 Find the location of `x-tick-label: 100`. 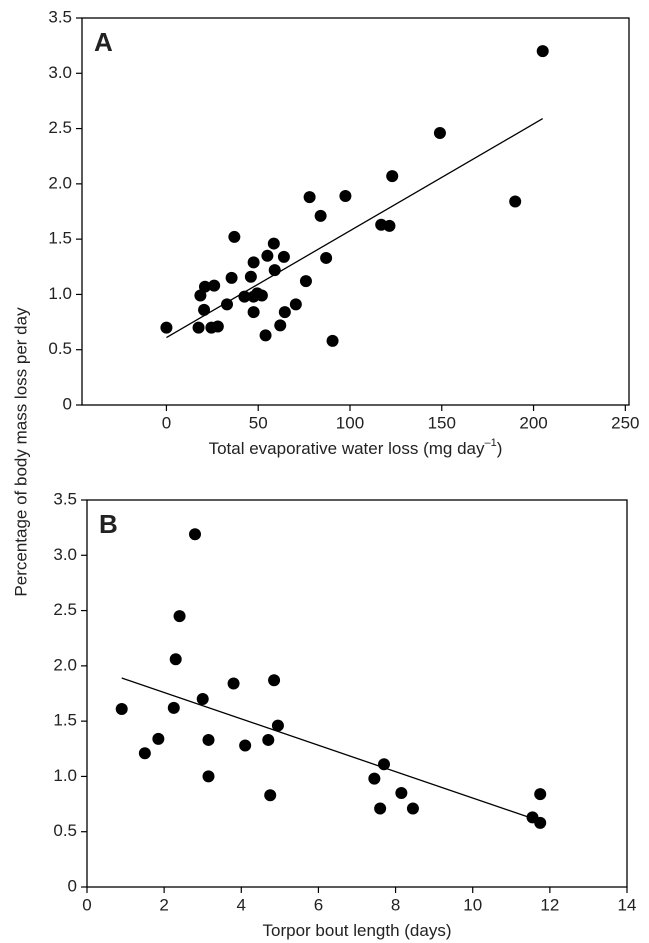

x-tick-label: 100 is located at coordinates (350, 422).